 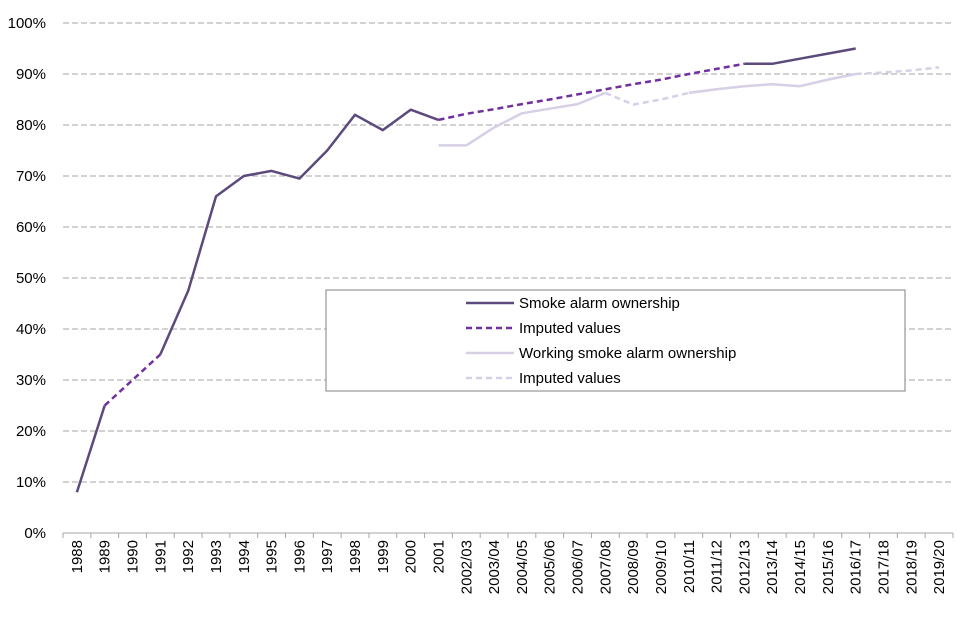 What do you see at coordinates (160, 556) in the screenshot?
I see `x-tick-label: 1991` at bounding box center [160, 556].